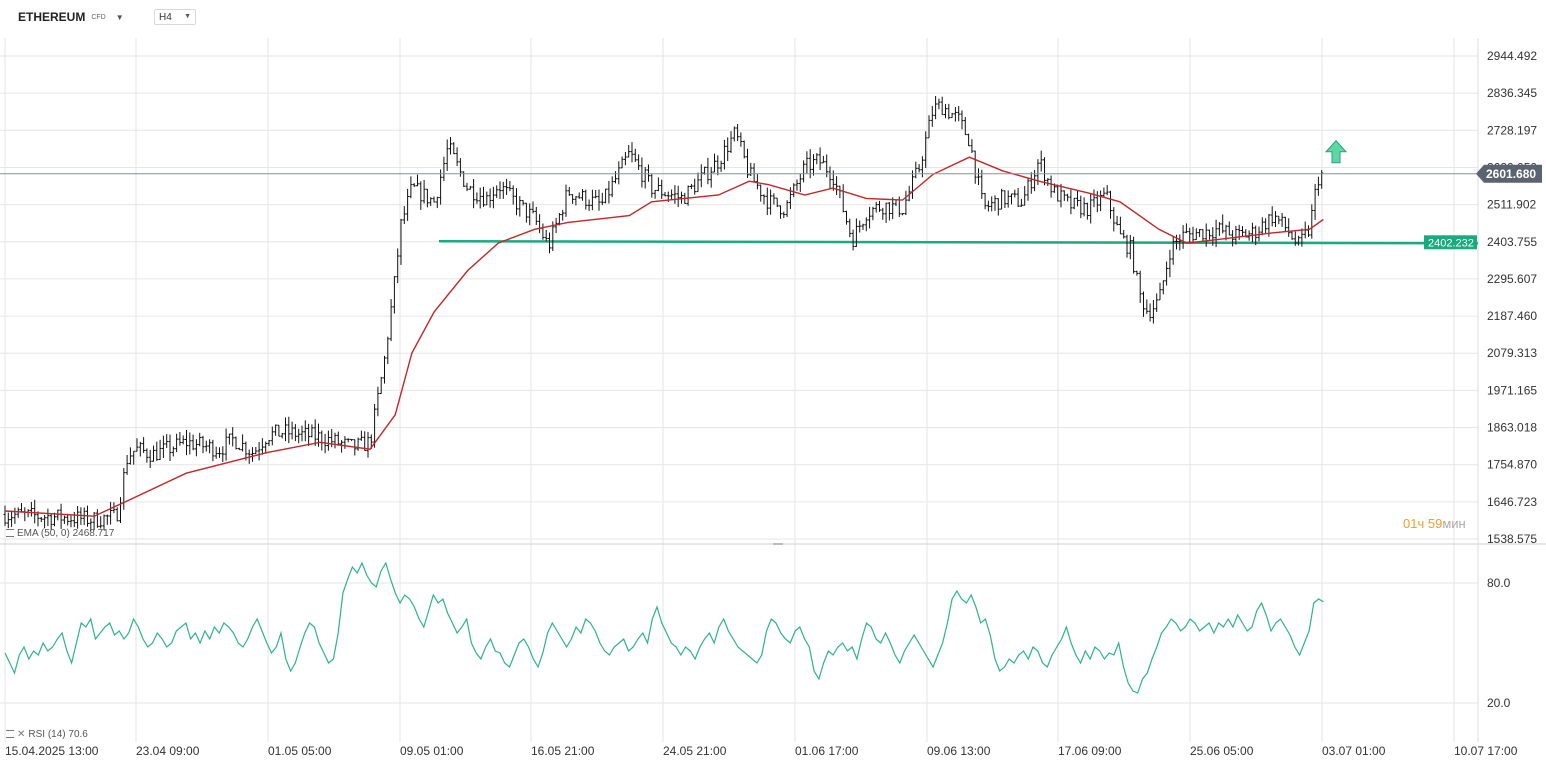 This screenshot has width=1546, height=768. What do you see at coordinates (71, 17) in the screenshot?
I see `symbol-selector: ETHEREUM CFD ▼` at bounding box center [71, 17].